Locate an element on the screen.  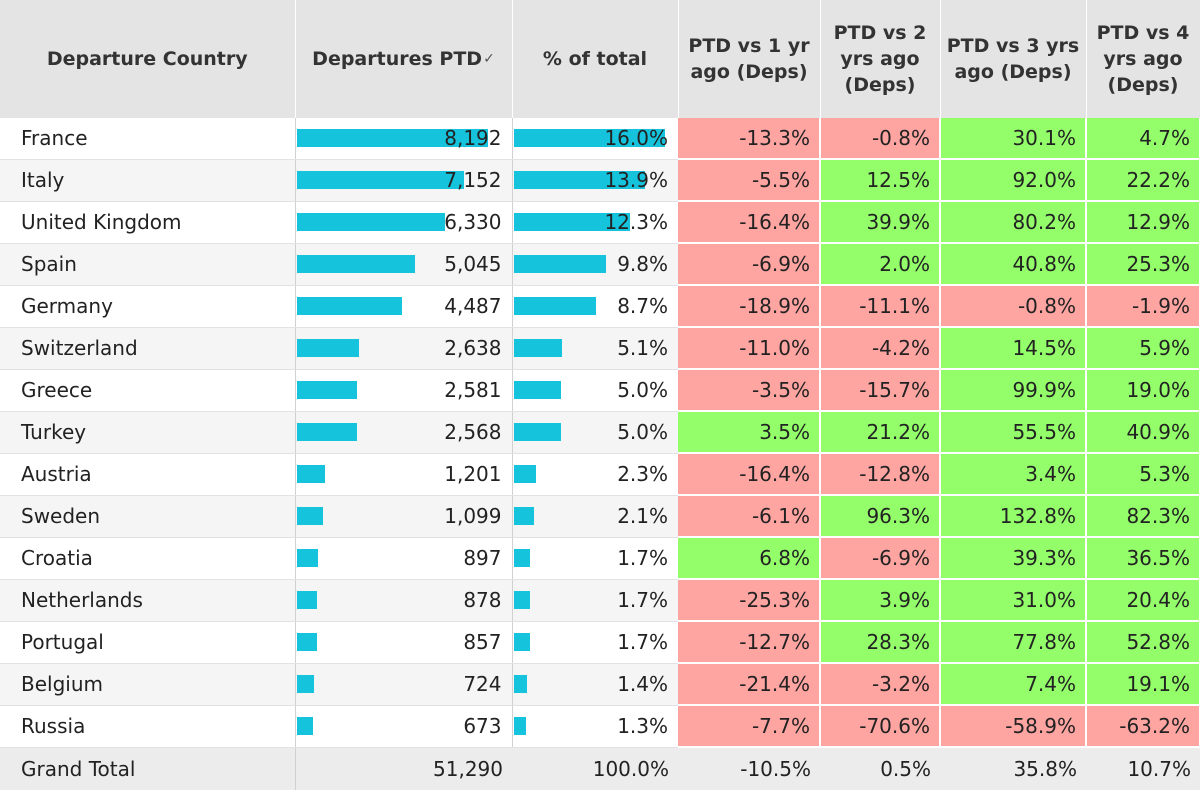
share-value: 12.3% is located at coordinates (636, 221).